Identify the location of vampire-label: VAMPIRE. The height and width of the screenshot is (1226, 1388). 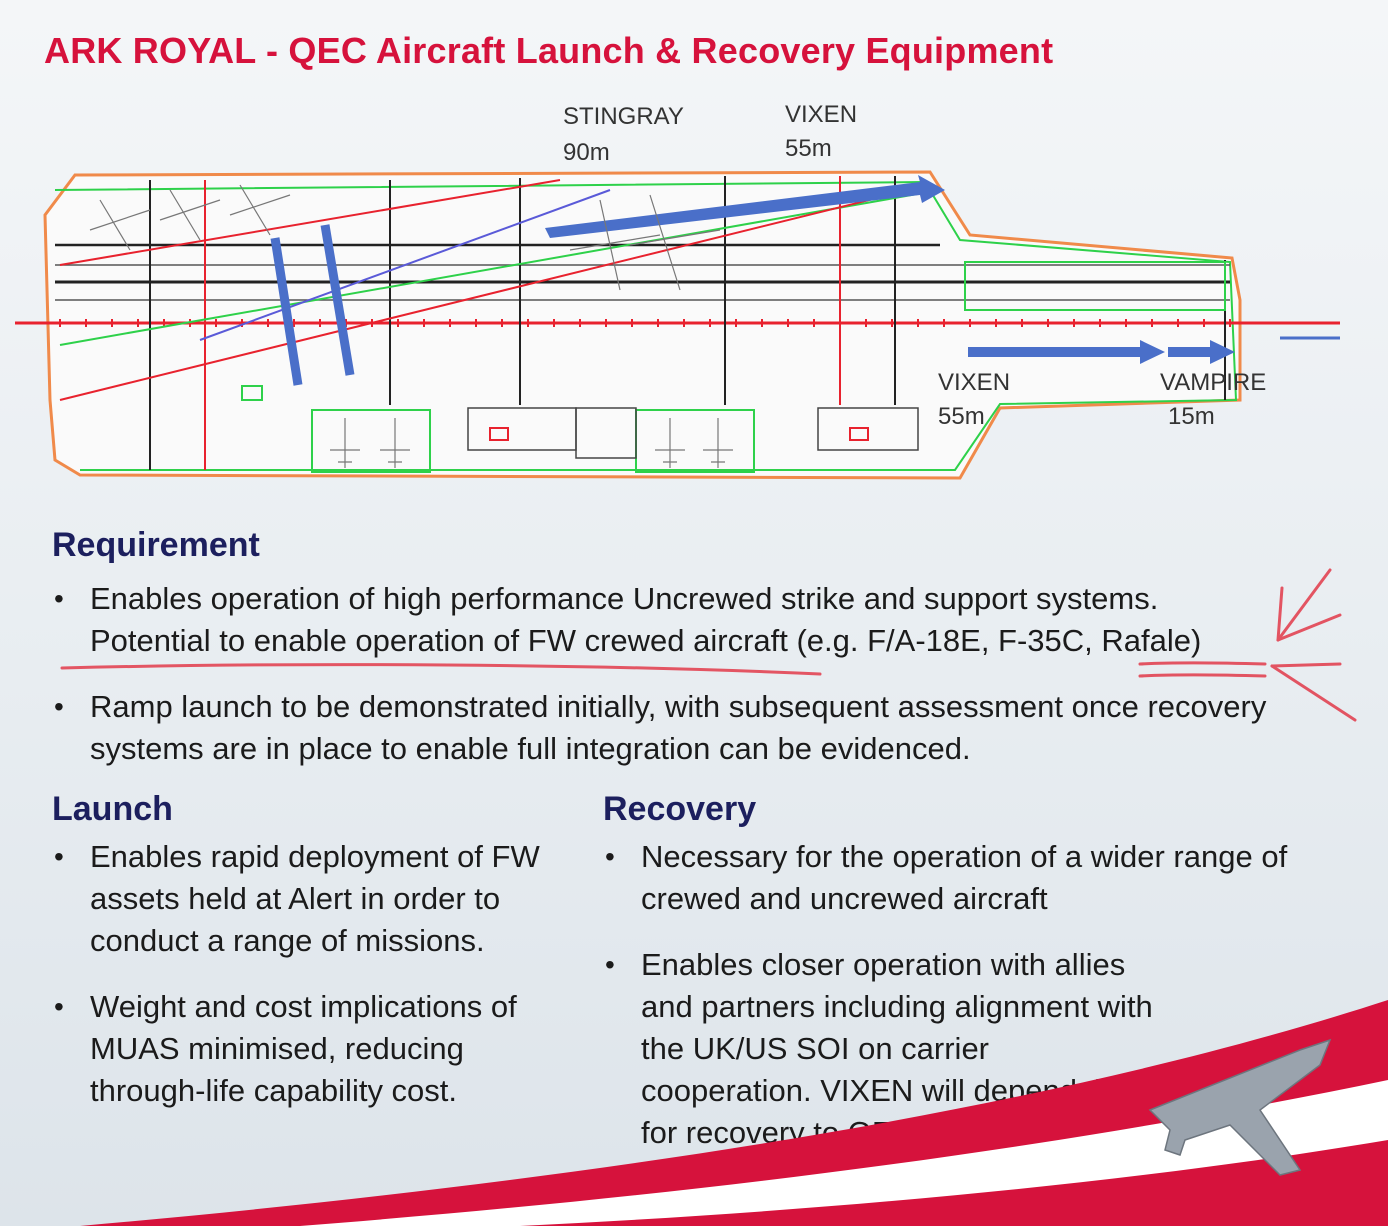
(1213, 382).